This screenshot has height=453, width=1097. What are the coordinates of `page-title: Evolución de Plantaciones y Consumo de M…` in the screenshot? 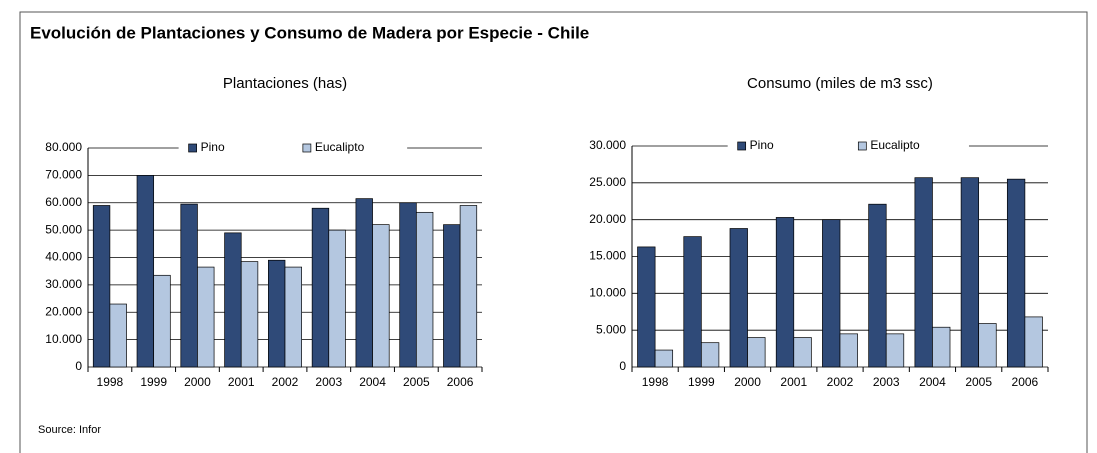 It's located at (309, 32).